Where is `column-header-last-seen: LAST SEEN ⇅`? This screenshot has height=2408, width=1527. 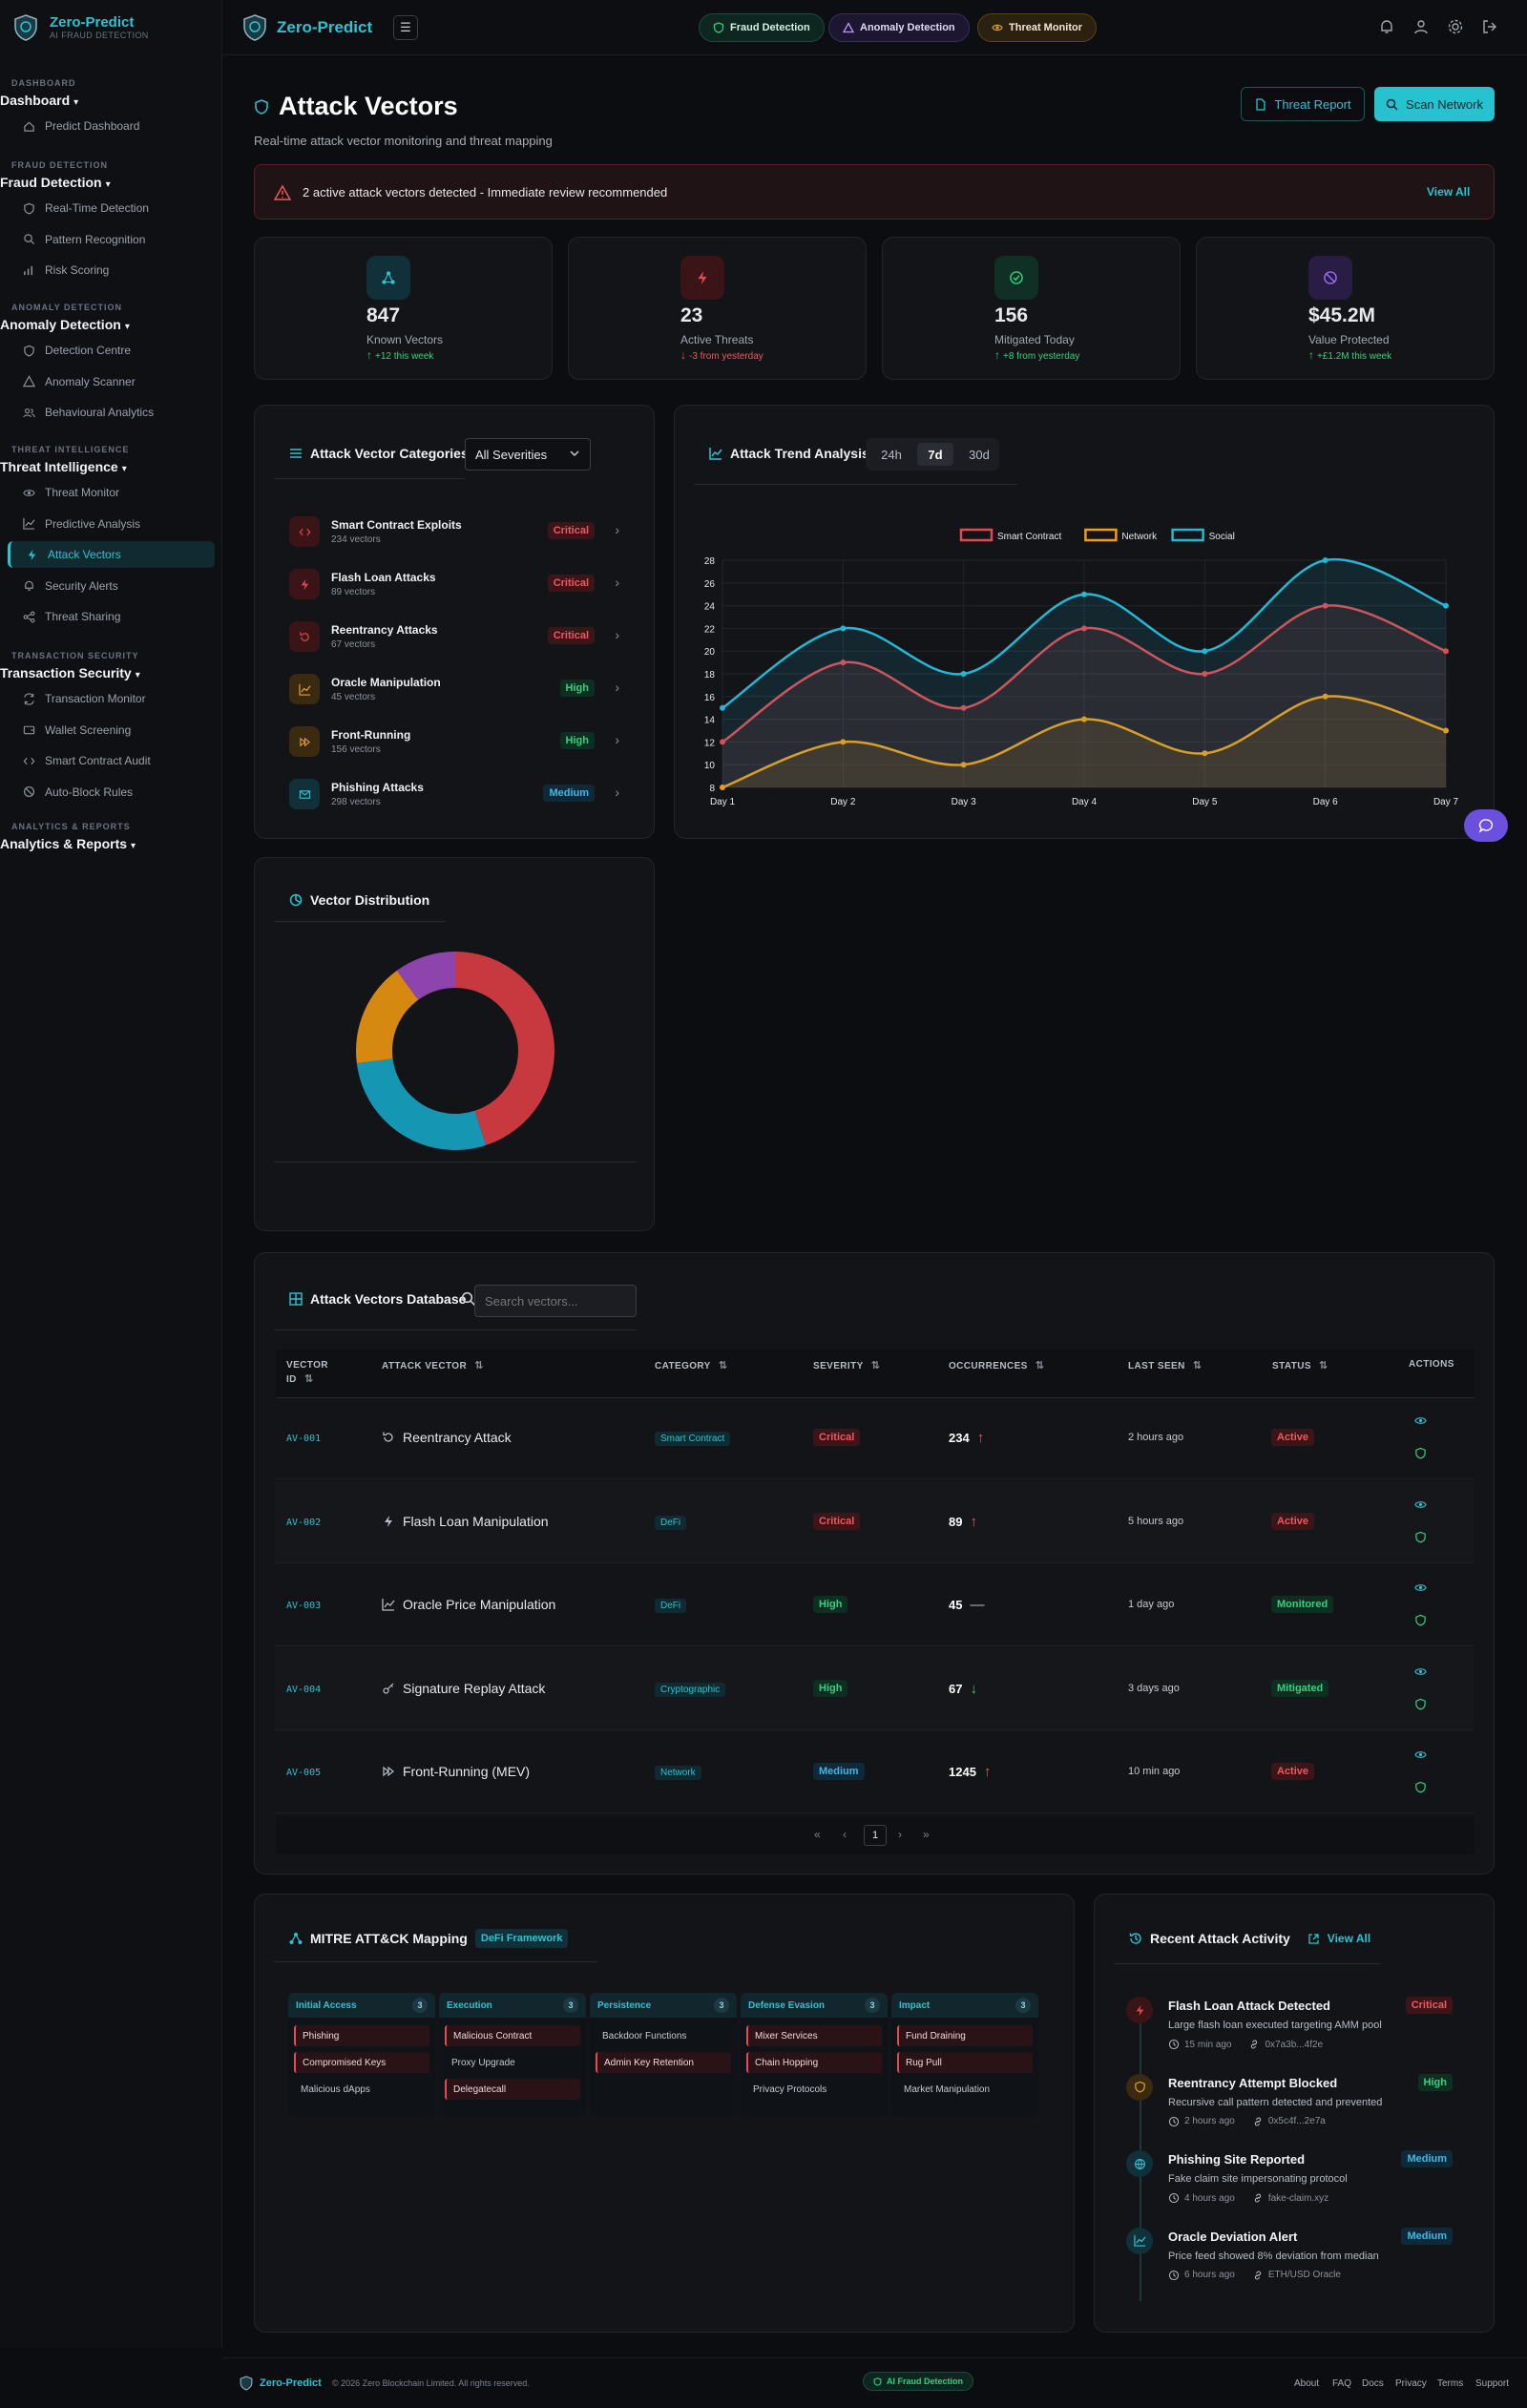
column-header-last-seen: LAST SEEN ⇅ is located at coordinates (1165, 1365).